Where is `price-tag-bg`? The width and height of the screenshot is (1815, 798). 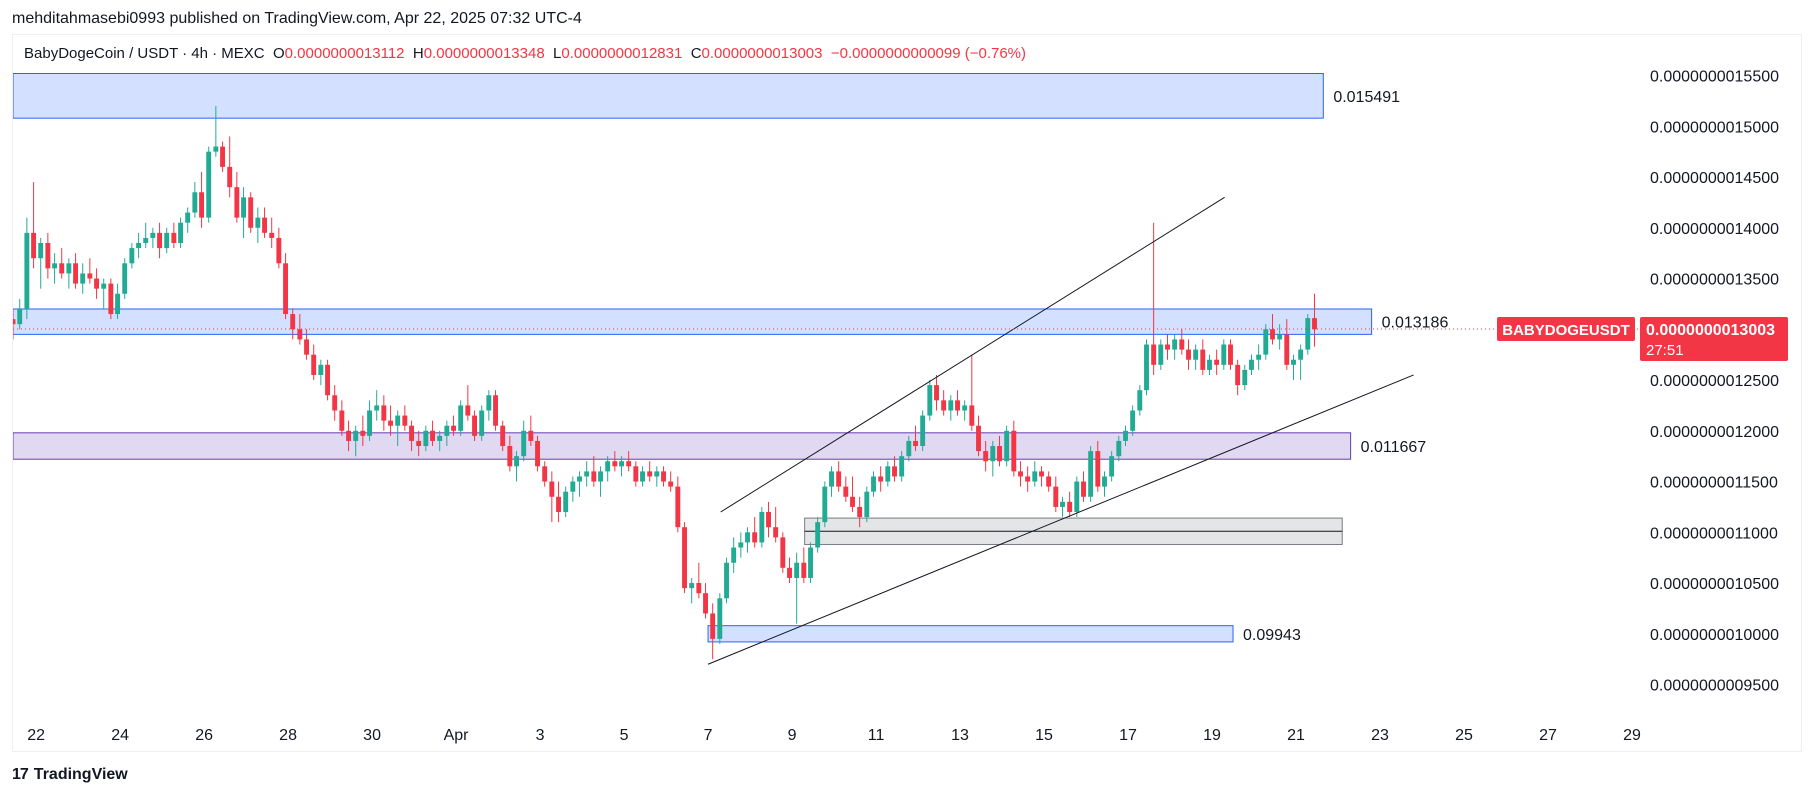 price-tag-bg is located at coordinates (1714, 338).